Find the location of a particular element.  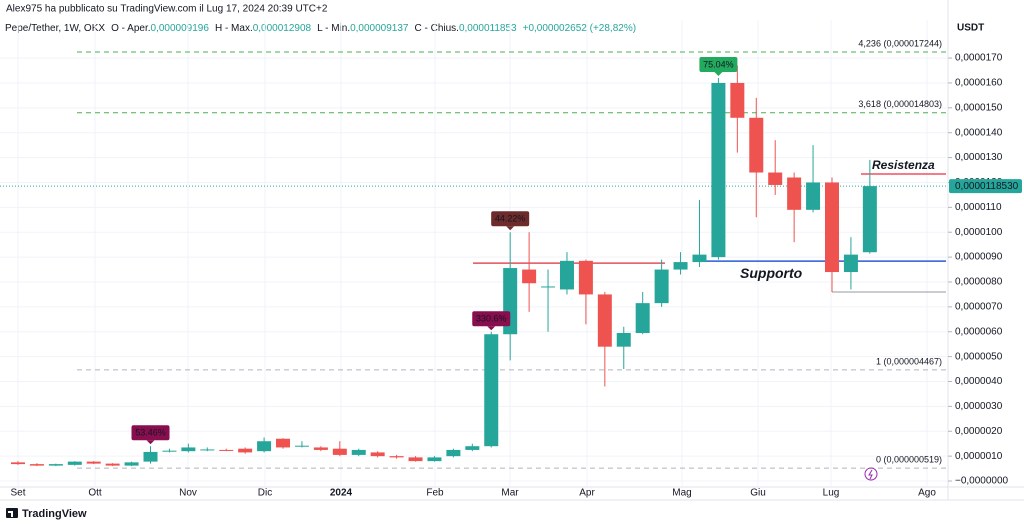

legend-value: 0,000009196 is located at coordinates (180, 28).